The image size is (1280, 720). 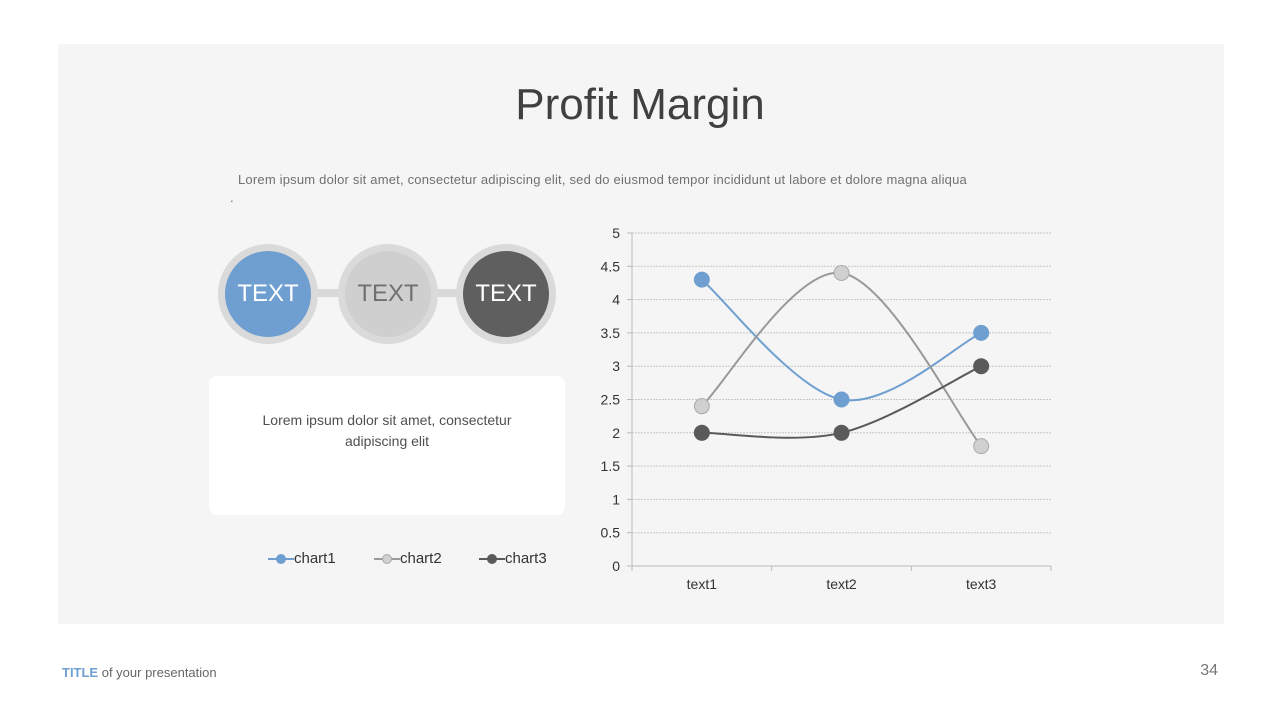 I want to click on circle-2-label: TEXT, so click(x=388, y=294).